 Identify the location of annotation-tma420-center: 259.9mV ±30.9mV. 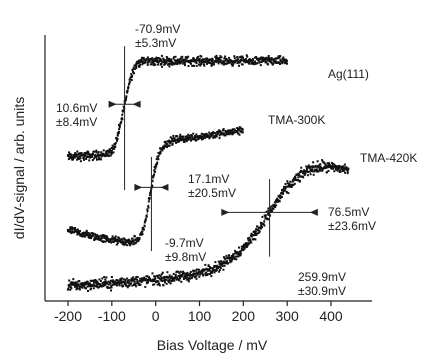
(322, 284).